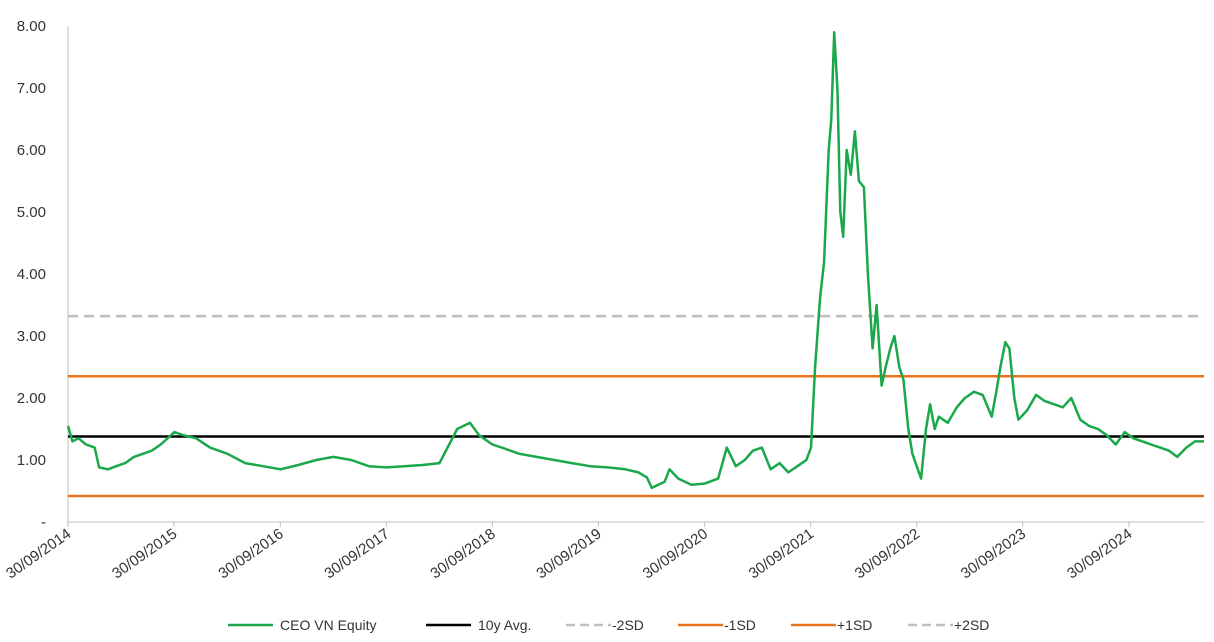 The width and height of the screenshot is (1214, 642). What do you see at coordinates (608, 625) in the screenshot?
I see `legend: CEO VN Equity 10y Avg. -2SD -1SD +1SD +2SD` at bounding box center [608, 625].